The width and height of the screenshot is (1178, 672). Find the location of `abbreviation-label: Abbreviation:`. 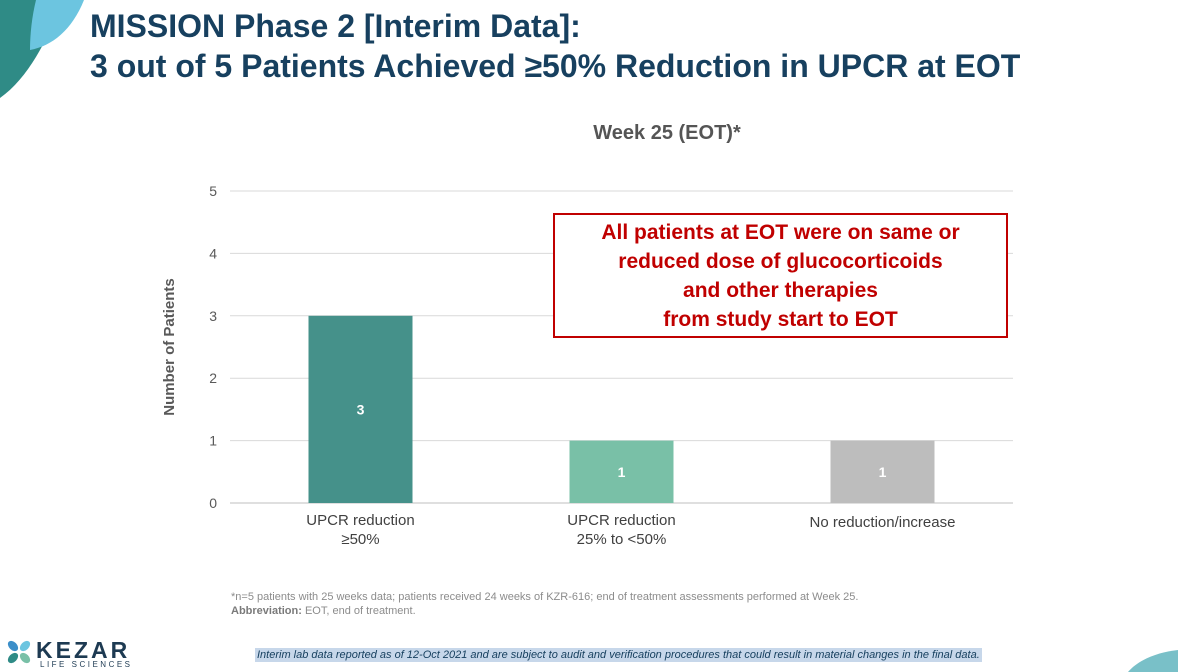

abbreviation-label: Abbreviation: is located at coordinates (266, 611).